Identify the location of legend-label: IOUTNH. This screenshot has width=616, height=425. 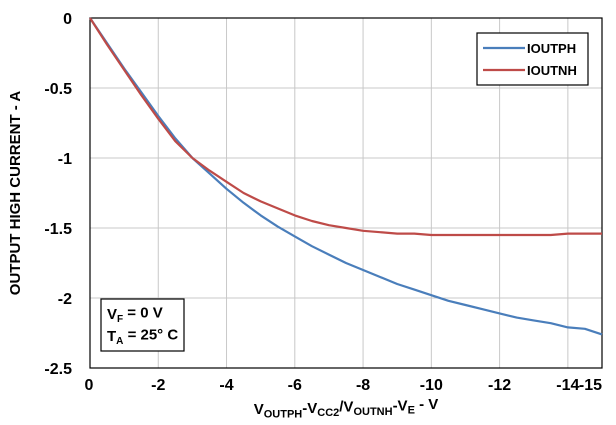
(552, 70).